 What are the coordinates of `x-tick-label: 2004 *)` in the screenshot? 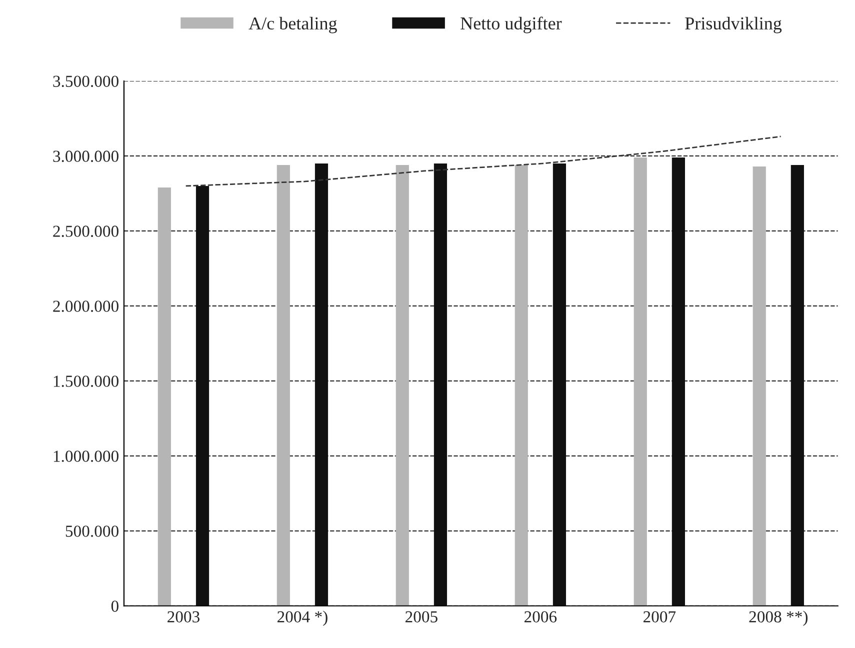 It's located at (302, 618).